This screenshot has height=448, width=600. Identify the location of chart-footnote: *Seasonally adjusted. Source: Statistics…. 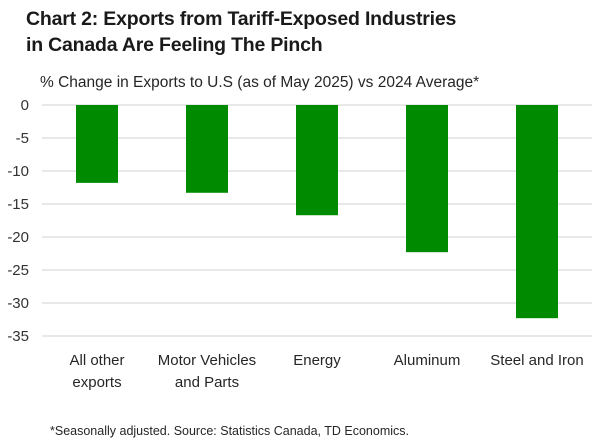
(229, 431).